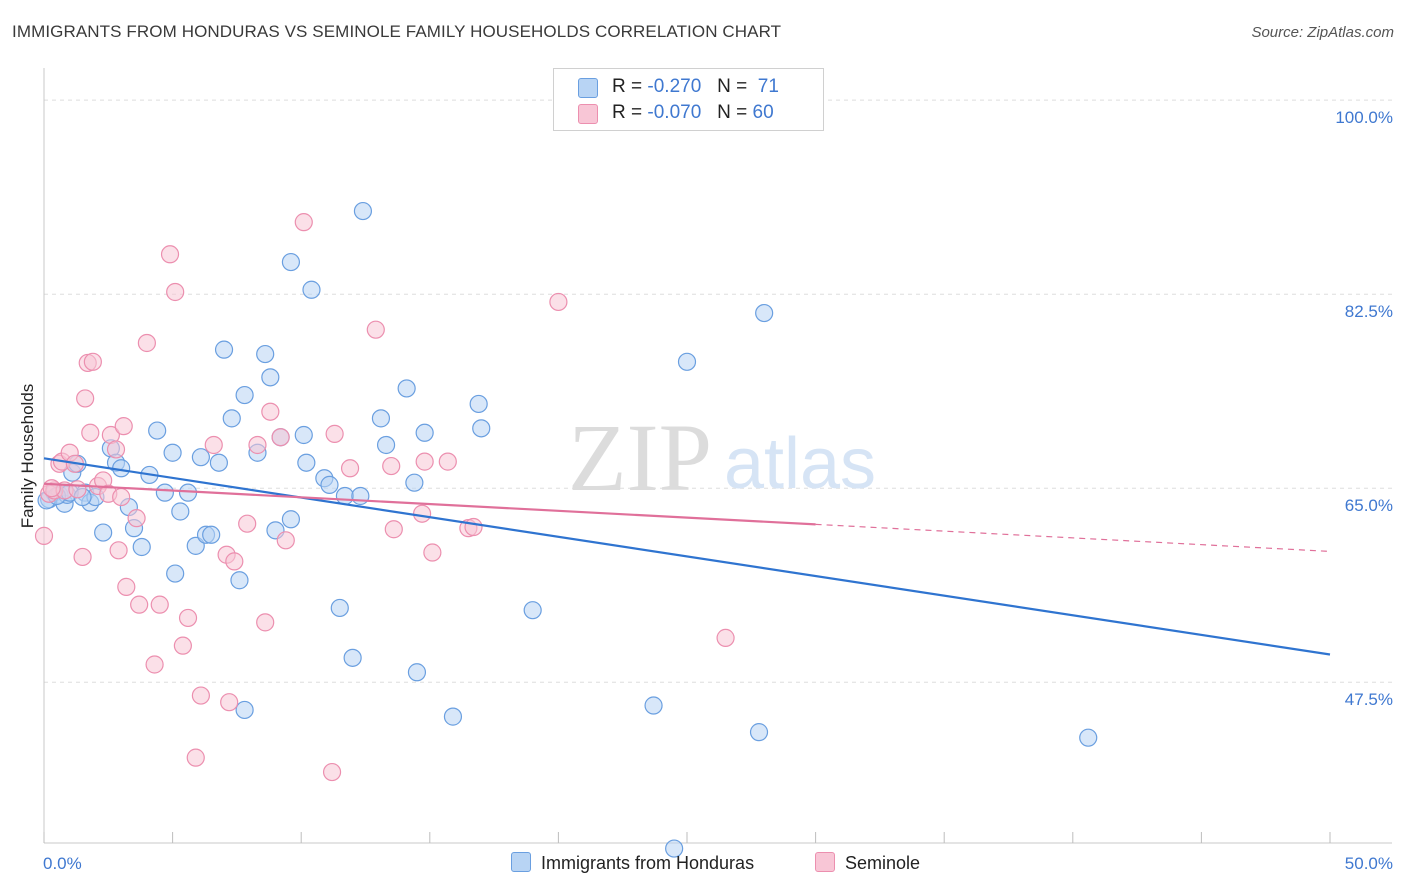  Describe the element at coordinates (688, 99) in the screenshot. I see `correlation-legend: R = -0.270 N = 71 R = -0.070 N = 60` at that location.